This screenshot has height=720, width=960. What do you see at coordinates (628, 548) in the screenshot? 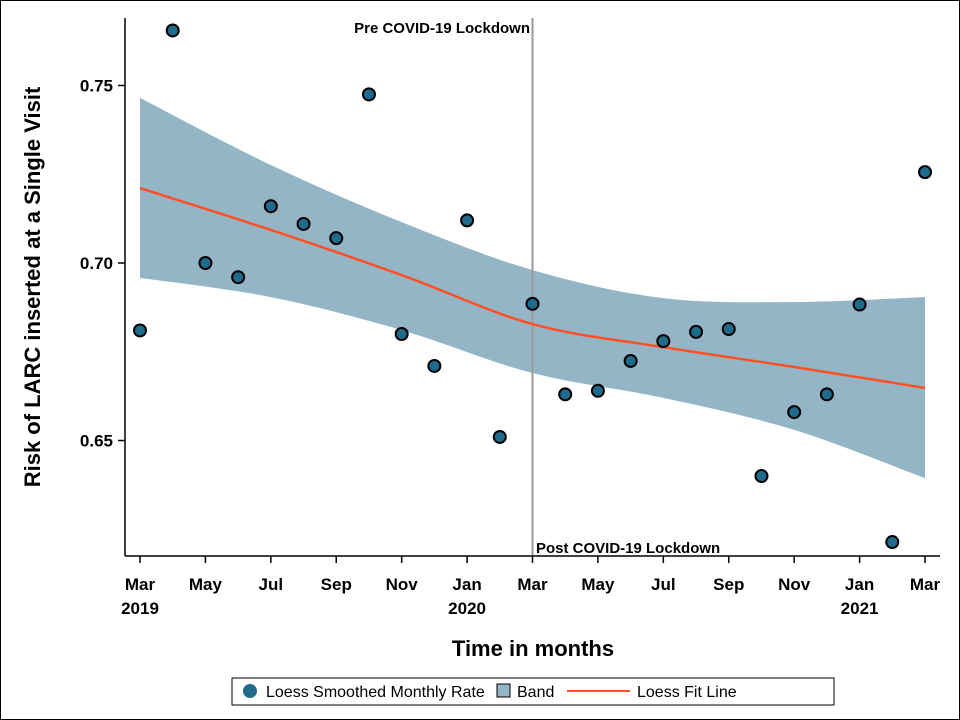
I see `post-lockdown-label: Post COVID-19 Lockdown` at bounding box center [628, 548].